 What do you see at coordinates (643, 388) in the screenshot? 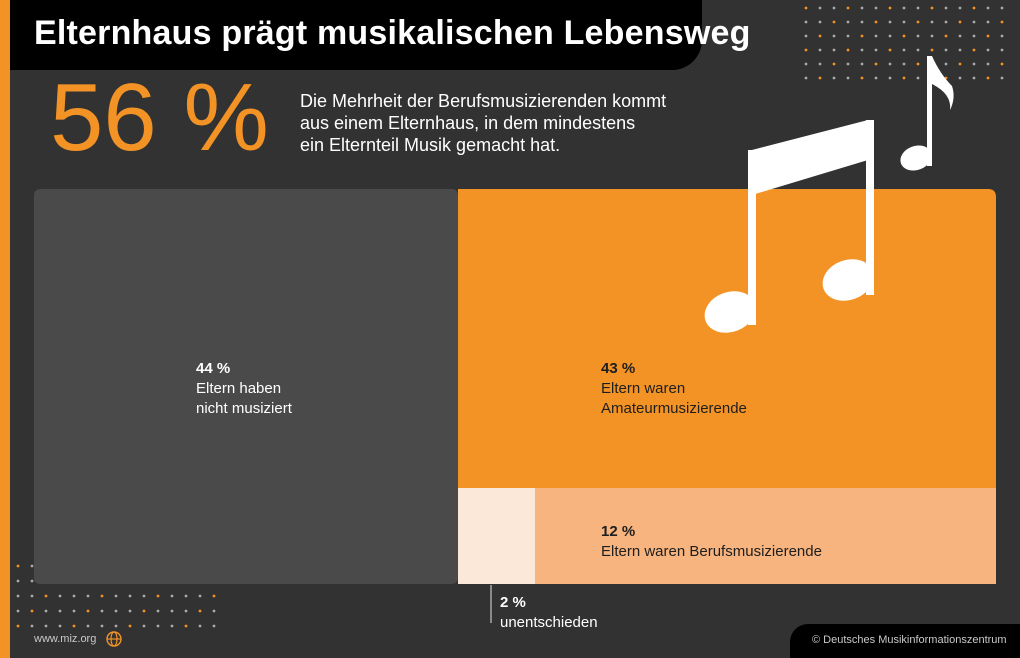
I see `label-amateur-line1: Eltern waren` at bounding box center [643, 388].